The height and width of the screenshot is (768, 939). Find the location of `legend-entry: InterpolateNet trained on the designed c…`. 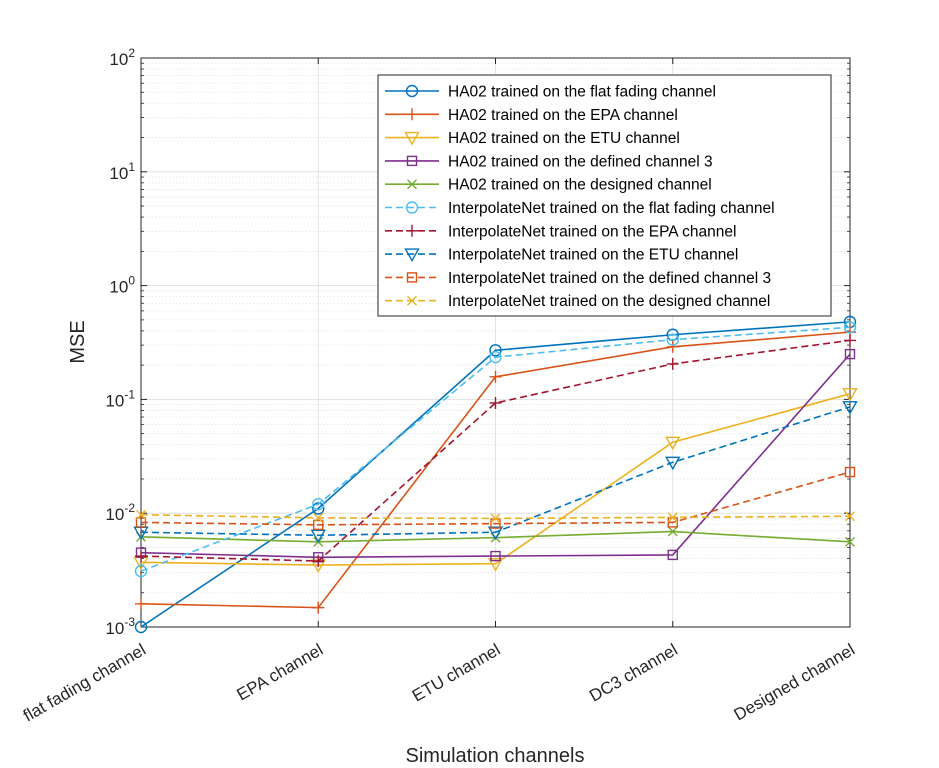

legend-entry: InterpolateNet trained on the designed c… is located at coordinates (577, 301).